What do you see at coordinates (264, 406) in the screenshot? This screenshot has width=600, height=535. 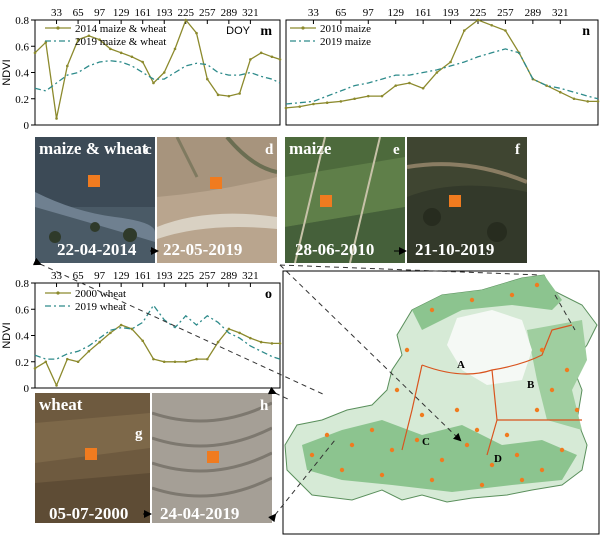 I see `photo-h-letter: h` at bounding box center [264, 406].